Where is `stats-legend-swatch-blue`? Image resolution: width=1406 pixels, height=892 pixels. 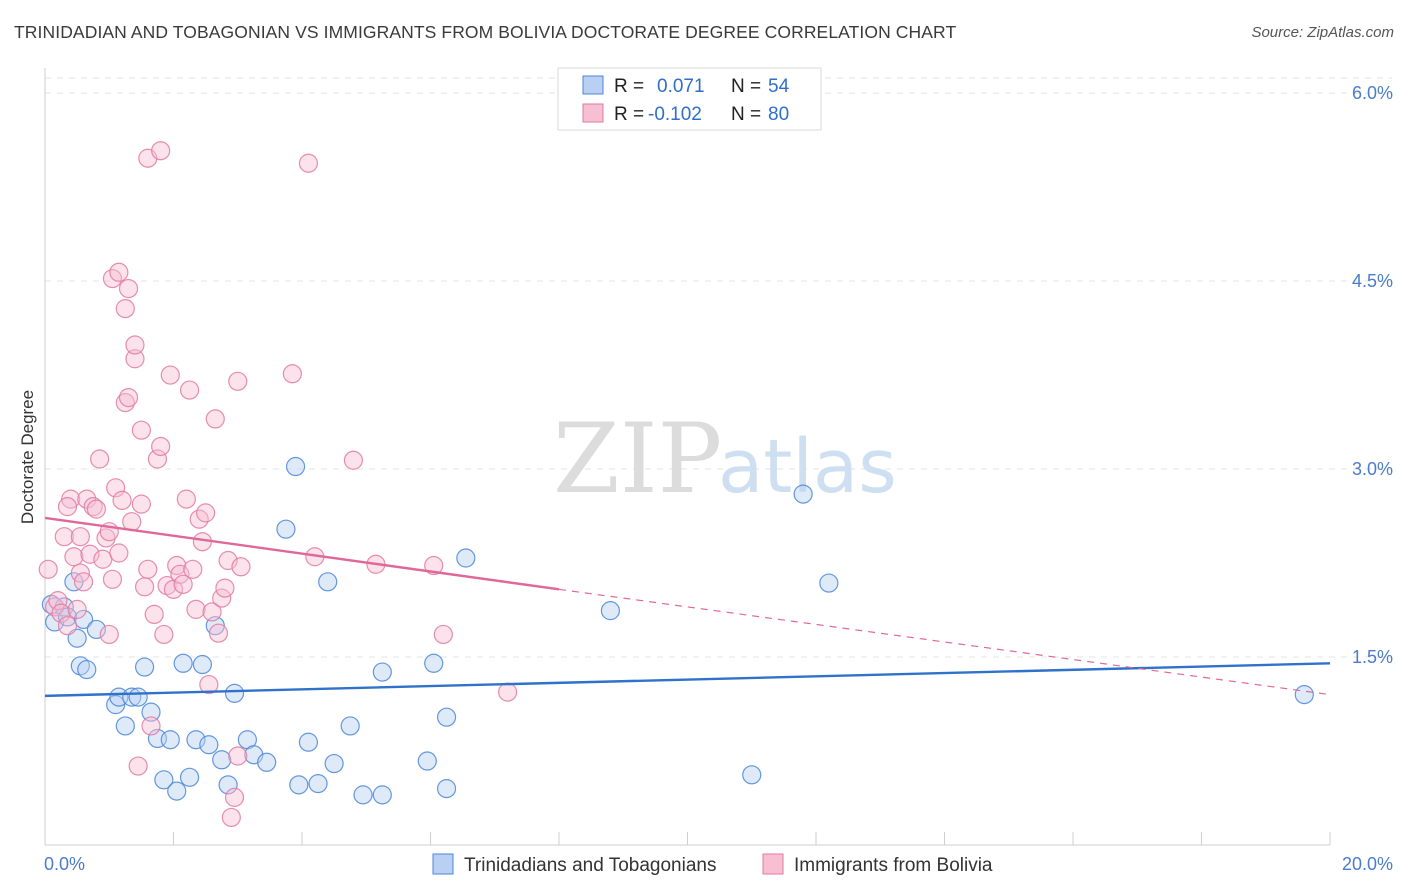
stats-legend-swatch-blue is located at coordinates (593, 85).